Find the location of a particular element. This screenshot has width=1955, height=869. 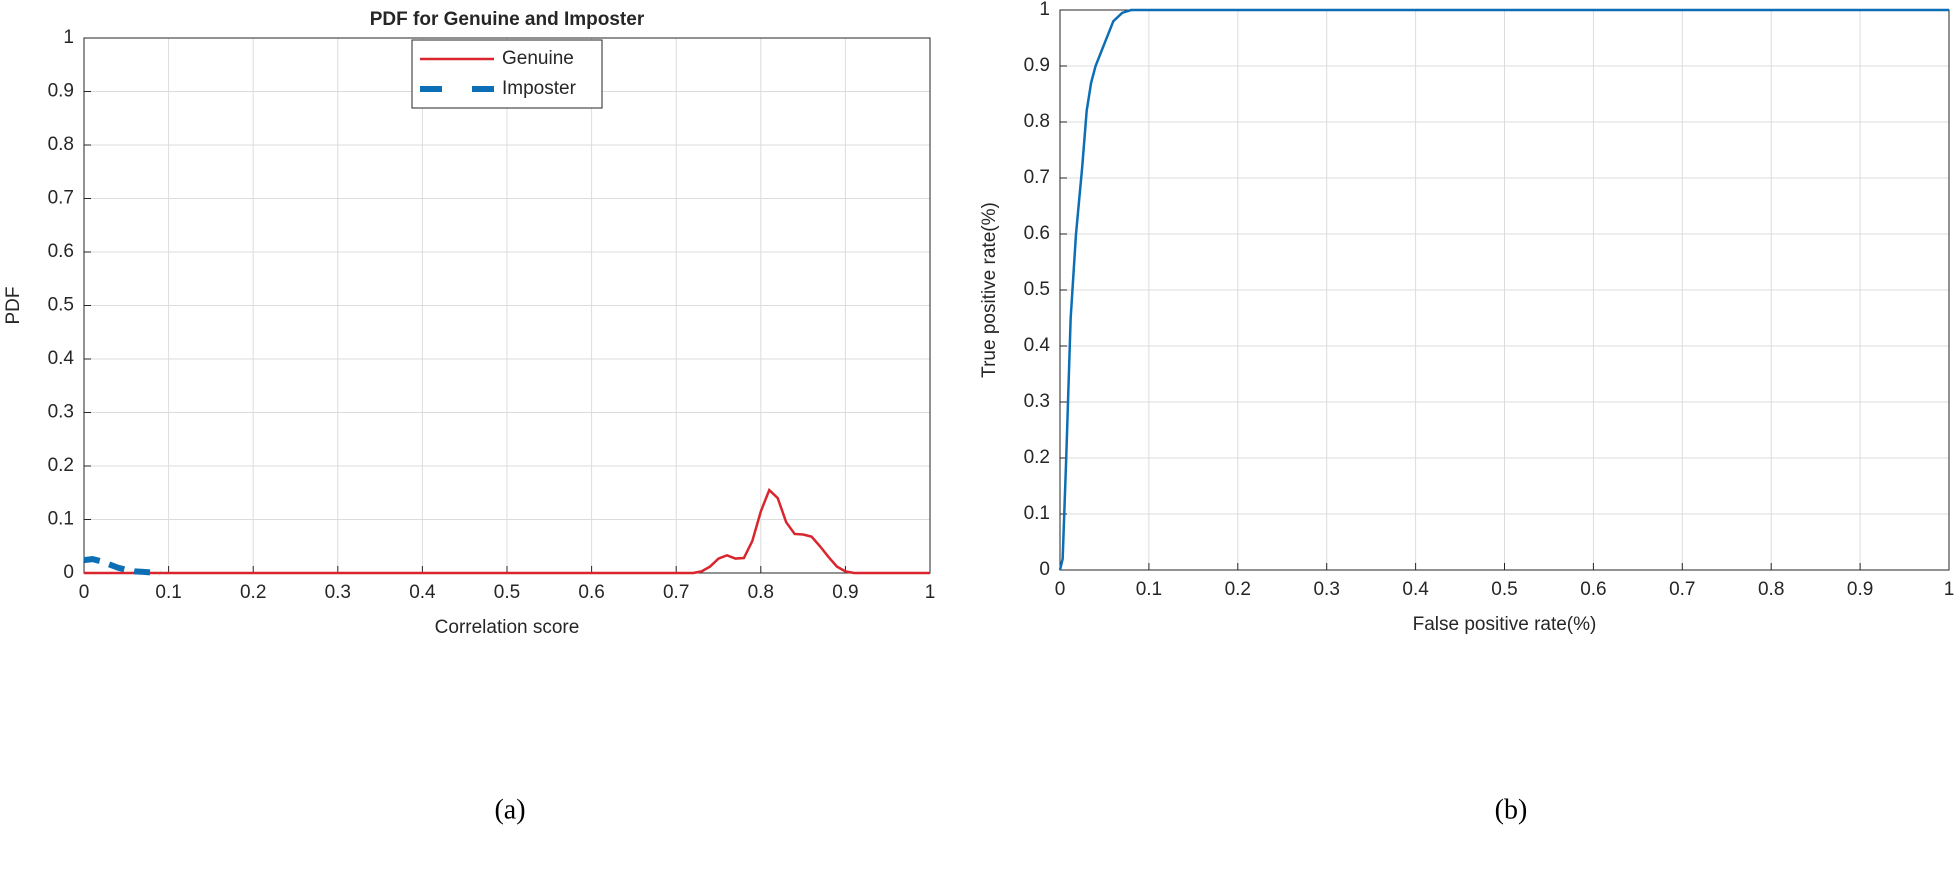

y-axis-label: PDF is located at coordinates (13, 306).